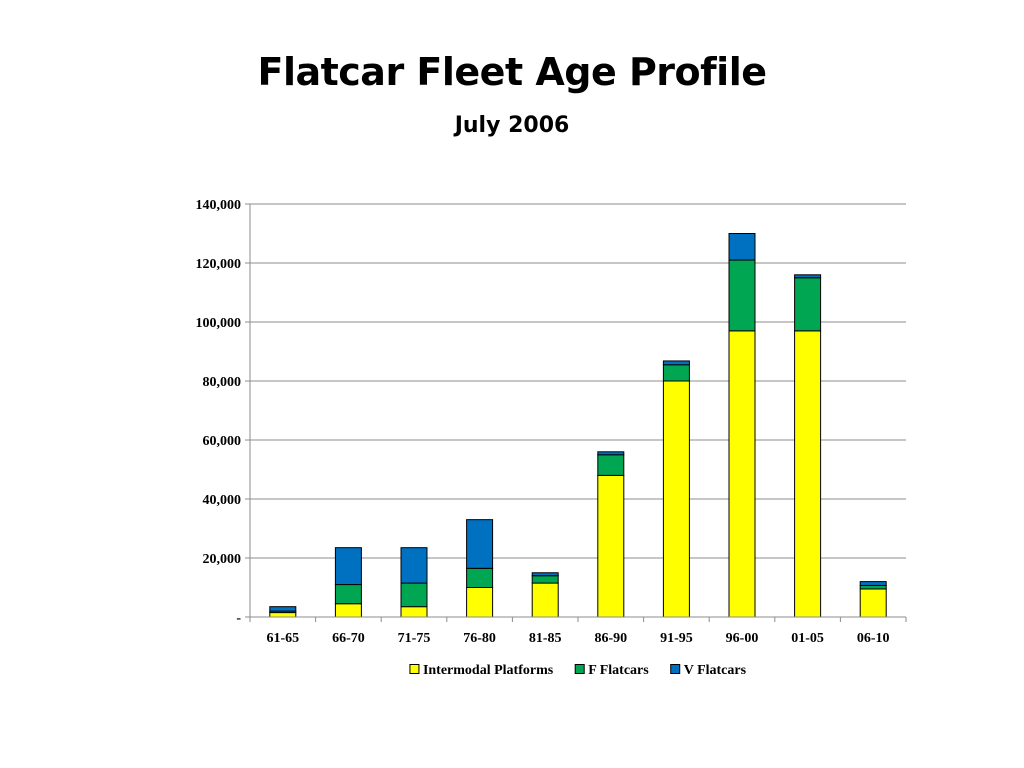 The image size is (1024, 768). I want to click on x-tick-label: 01-05, so click(807, 638).